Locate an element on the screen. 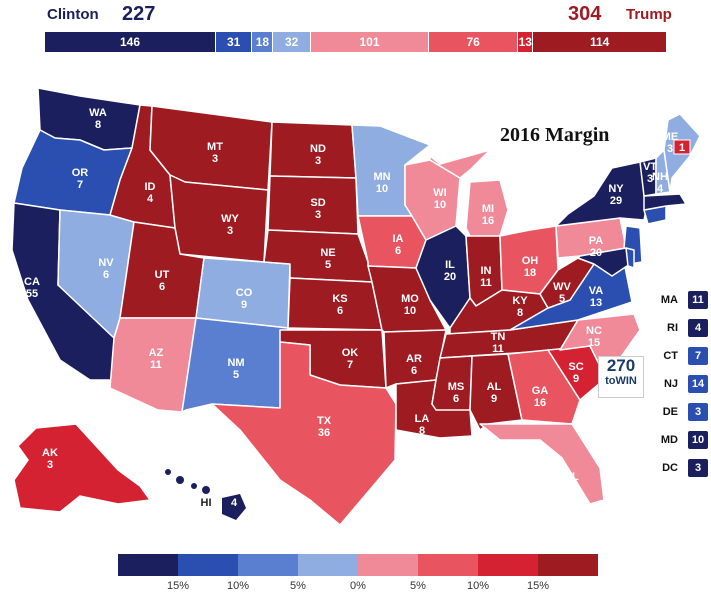 This screenshot has width=711, height=599. small-state-ev: 3 is located at coordinates (698, 412).